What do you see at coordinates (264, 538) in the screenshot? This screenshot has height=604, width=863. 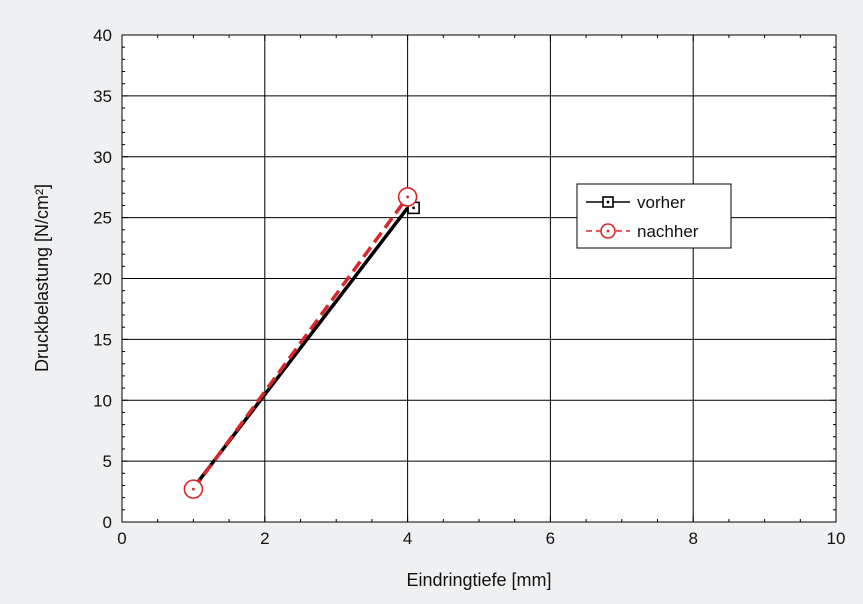 I see `x-tick-label: 2` at bounding box center [264, 538].